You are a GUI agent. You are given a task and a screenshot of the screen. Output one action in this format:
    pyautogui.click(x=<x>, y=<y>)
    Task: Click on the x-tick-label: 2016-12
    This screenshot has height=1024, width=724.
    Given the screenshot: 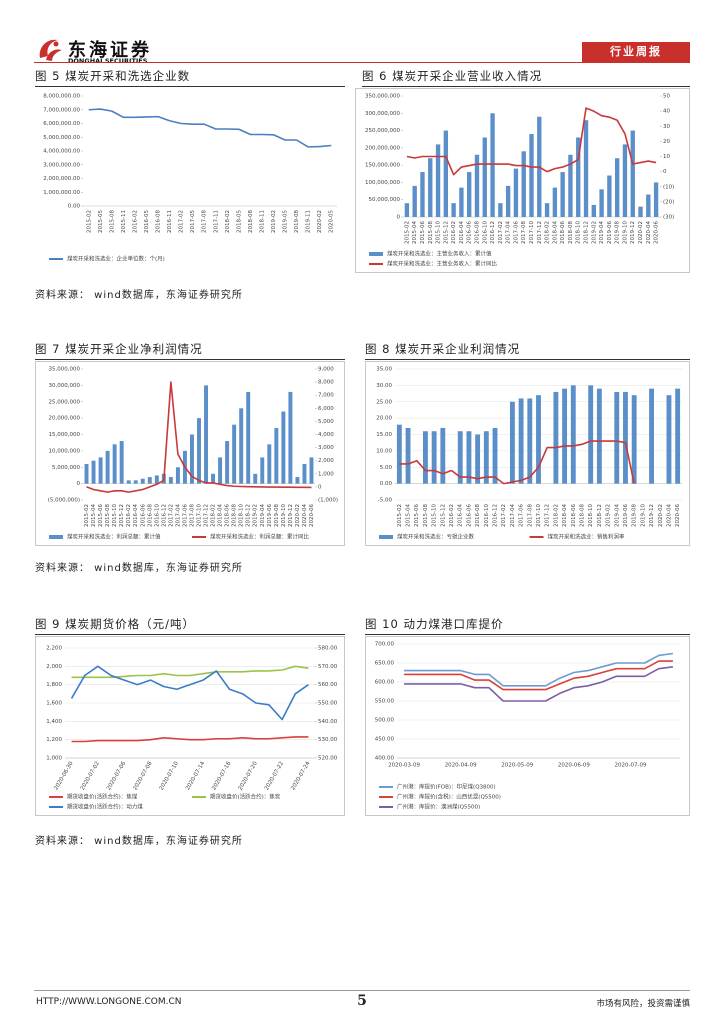 What is the action you would take?
    pyautogui.click(x=164, y=515)
    